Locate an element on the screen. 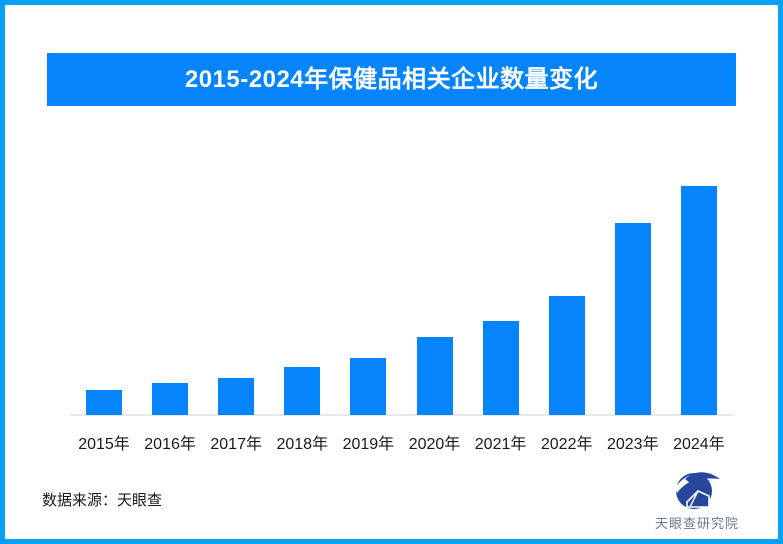  chart-bar-2015年 is located at coordinates (104, 402).